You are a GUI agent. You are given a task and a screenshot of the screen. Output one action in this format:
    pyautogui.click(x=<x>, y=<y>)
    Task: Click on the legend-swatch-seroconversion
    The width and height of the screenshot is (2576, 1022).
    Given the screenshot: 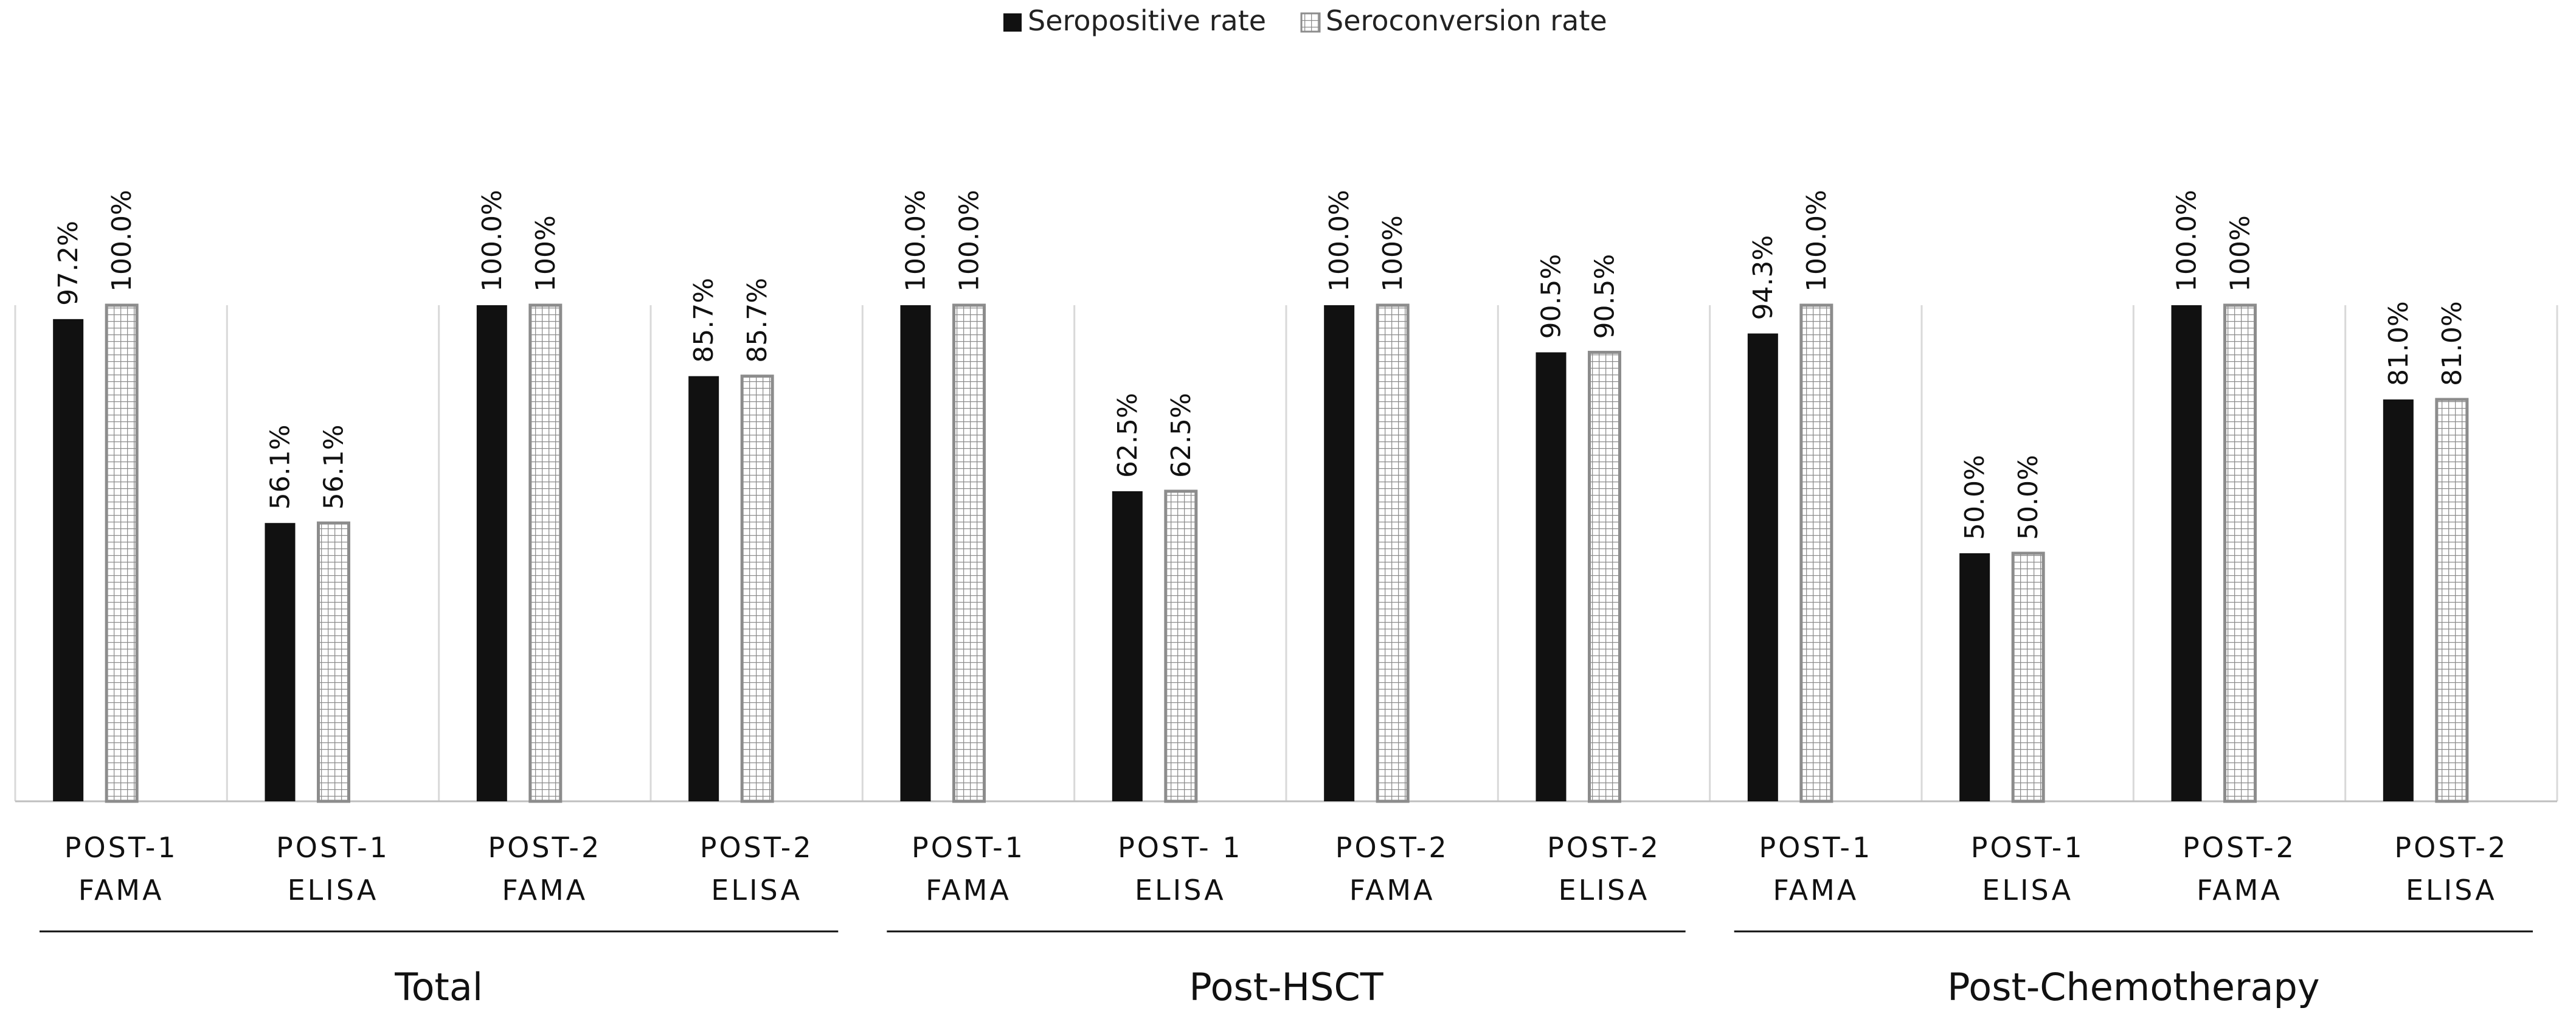 What is the action you would take?
    pyautogui.click(x=1310, y=22)
    